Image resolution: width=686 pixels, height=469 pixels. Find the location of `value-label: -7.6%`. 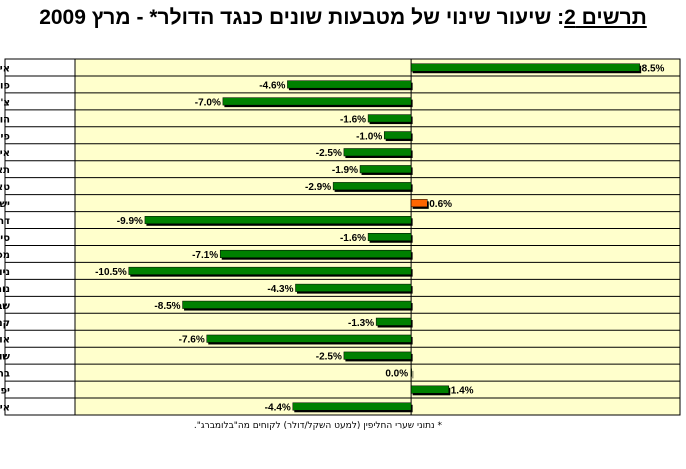

value-label: -7.6% is located at coordinates (192, 340).